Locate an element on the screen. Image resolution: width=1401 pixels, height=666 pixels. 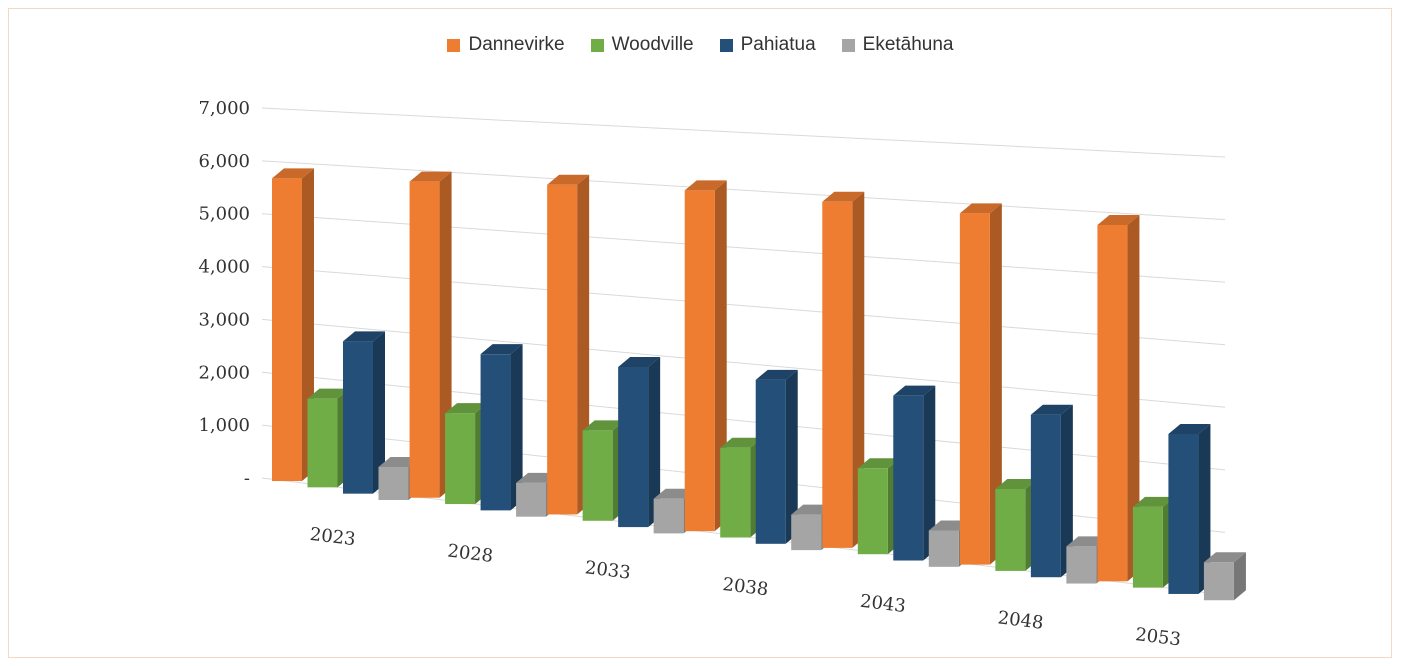
y-tick-label: 3,000 is located at coordinates (224, 319).